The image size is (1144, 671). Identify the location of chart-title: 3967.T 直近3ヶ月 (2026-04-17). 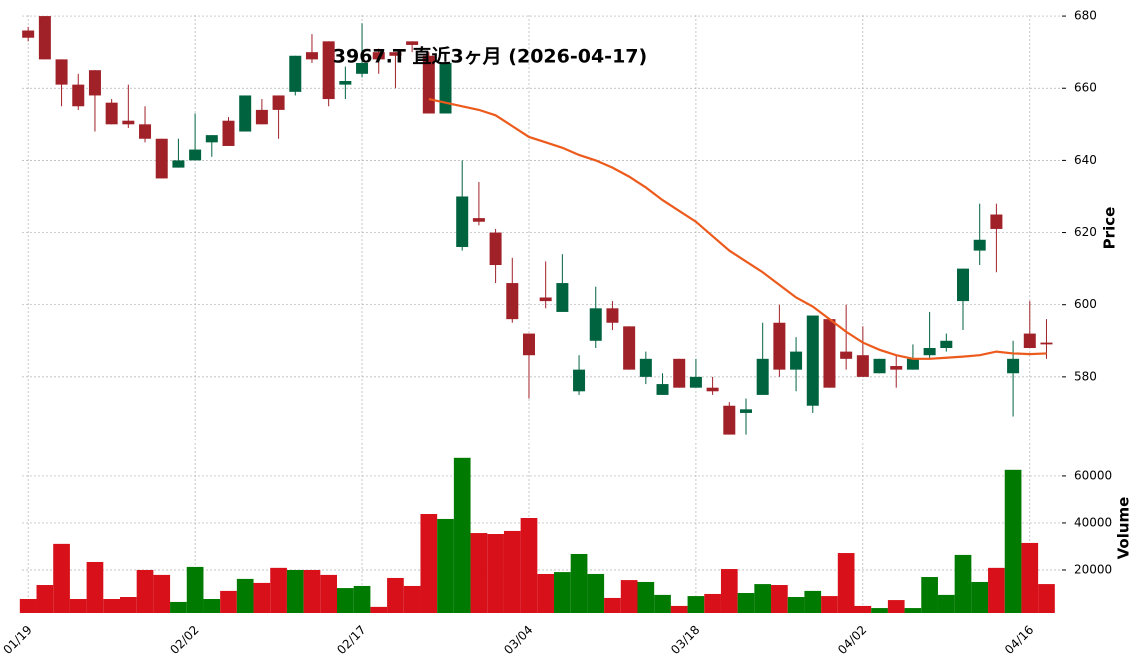
(490, 56).